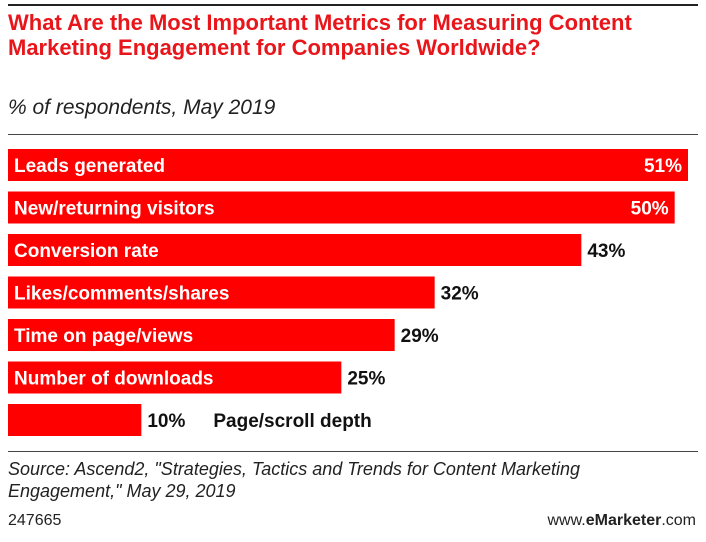 The image size is (706, 542). Describe the element at coordinates (35, 520) in the screenshot. I see `chart-id: 247665` at that location.